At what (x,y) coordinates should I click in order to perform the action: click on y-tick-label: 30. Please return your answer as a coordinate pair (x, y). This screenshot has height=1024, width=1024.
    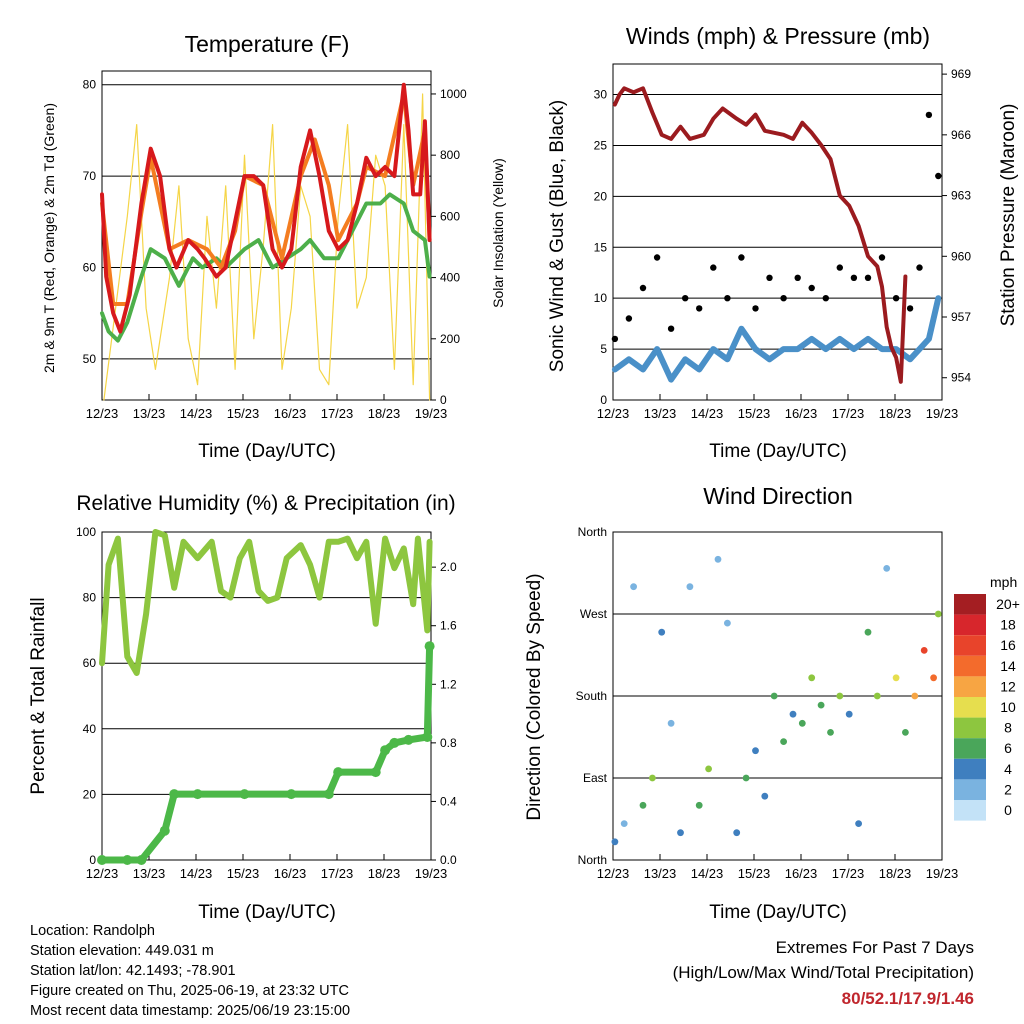
    Looking at the image, I should click on (601, 95).